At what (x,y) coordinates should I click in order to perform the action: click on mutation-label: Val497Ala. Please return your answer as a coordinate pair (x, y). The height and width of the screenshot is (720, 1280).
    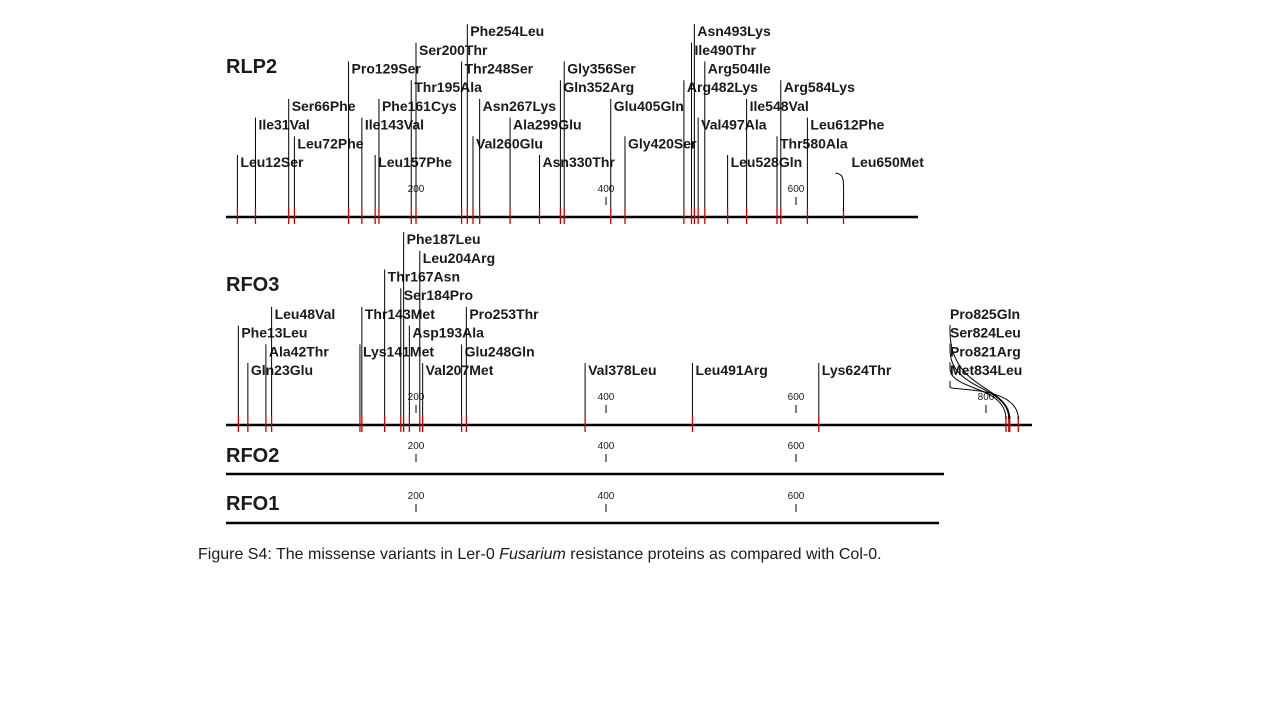
    Looking at the image, I should click on (734, 125).